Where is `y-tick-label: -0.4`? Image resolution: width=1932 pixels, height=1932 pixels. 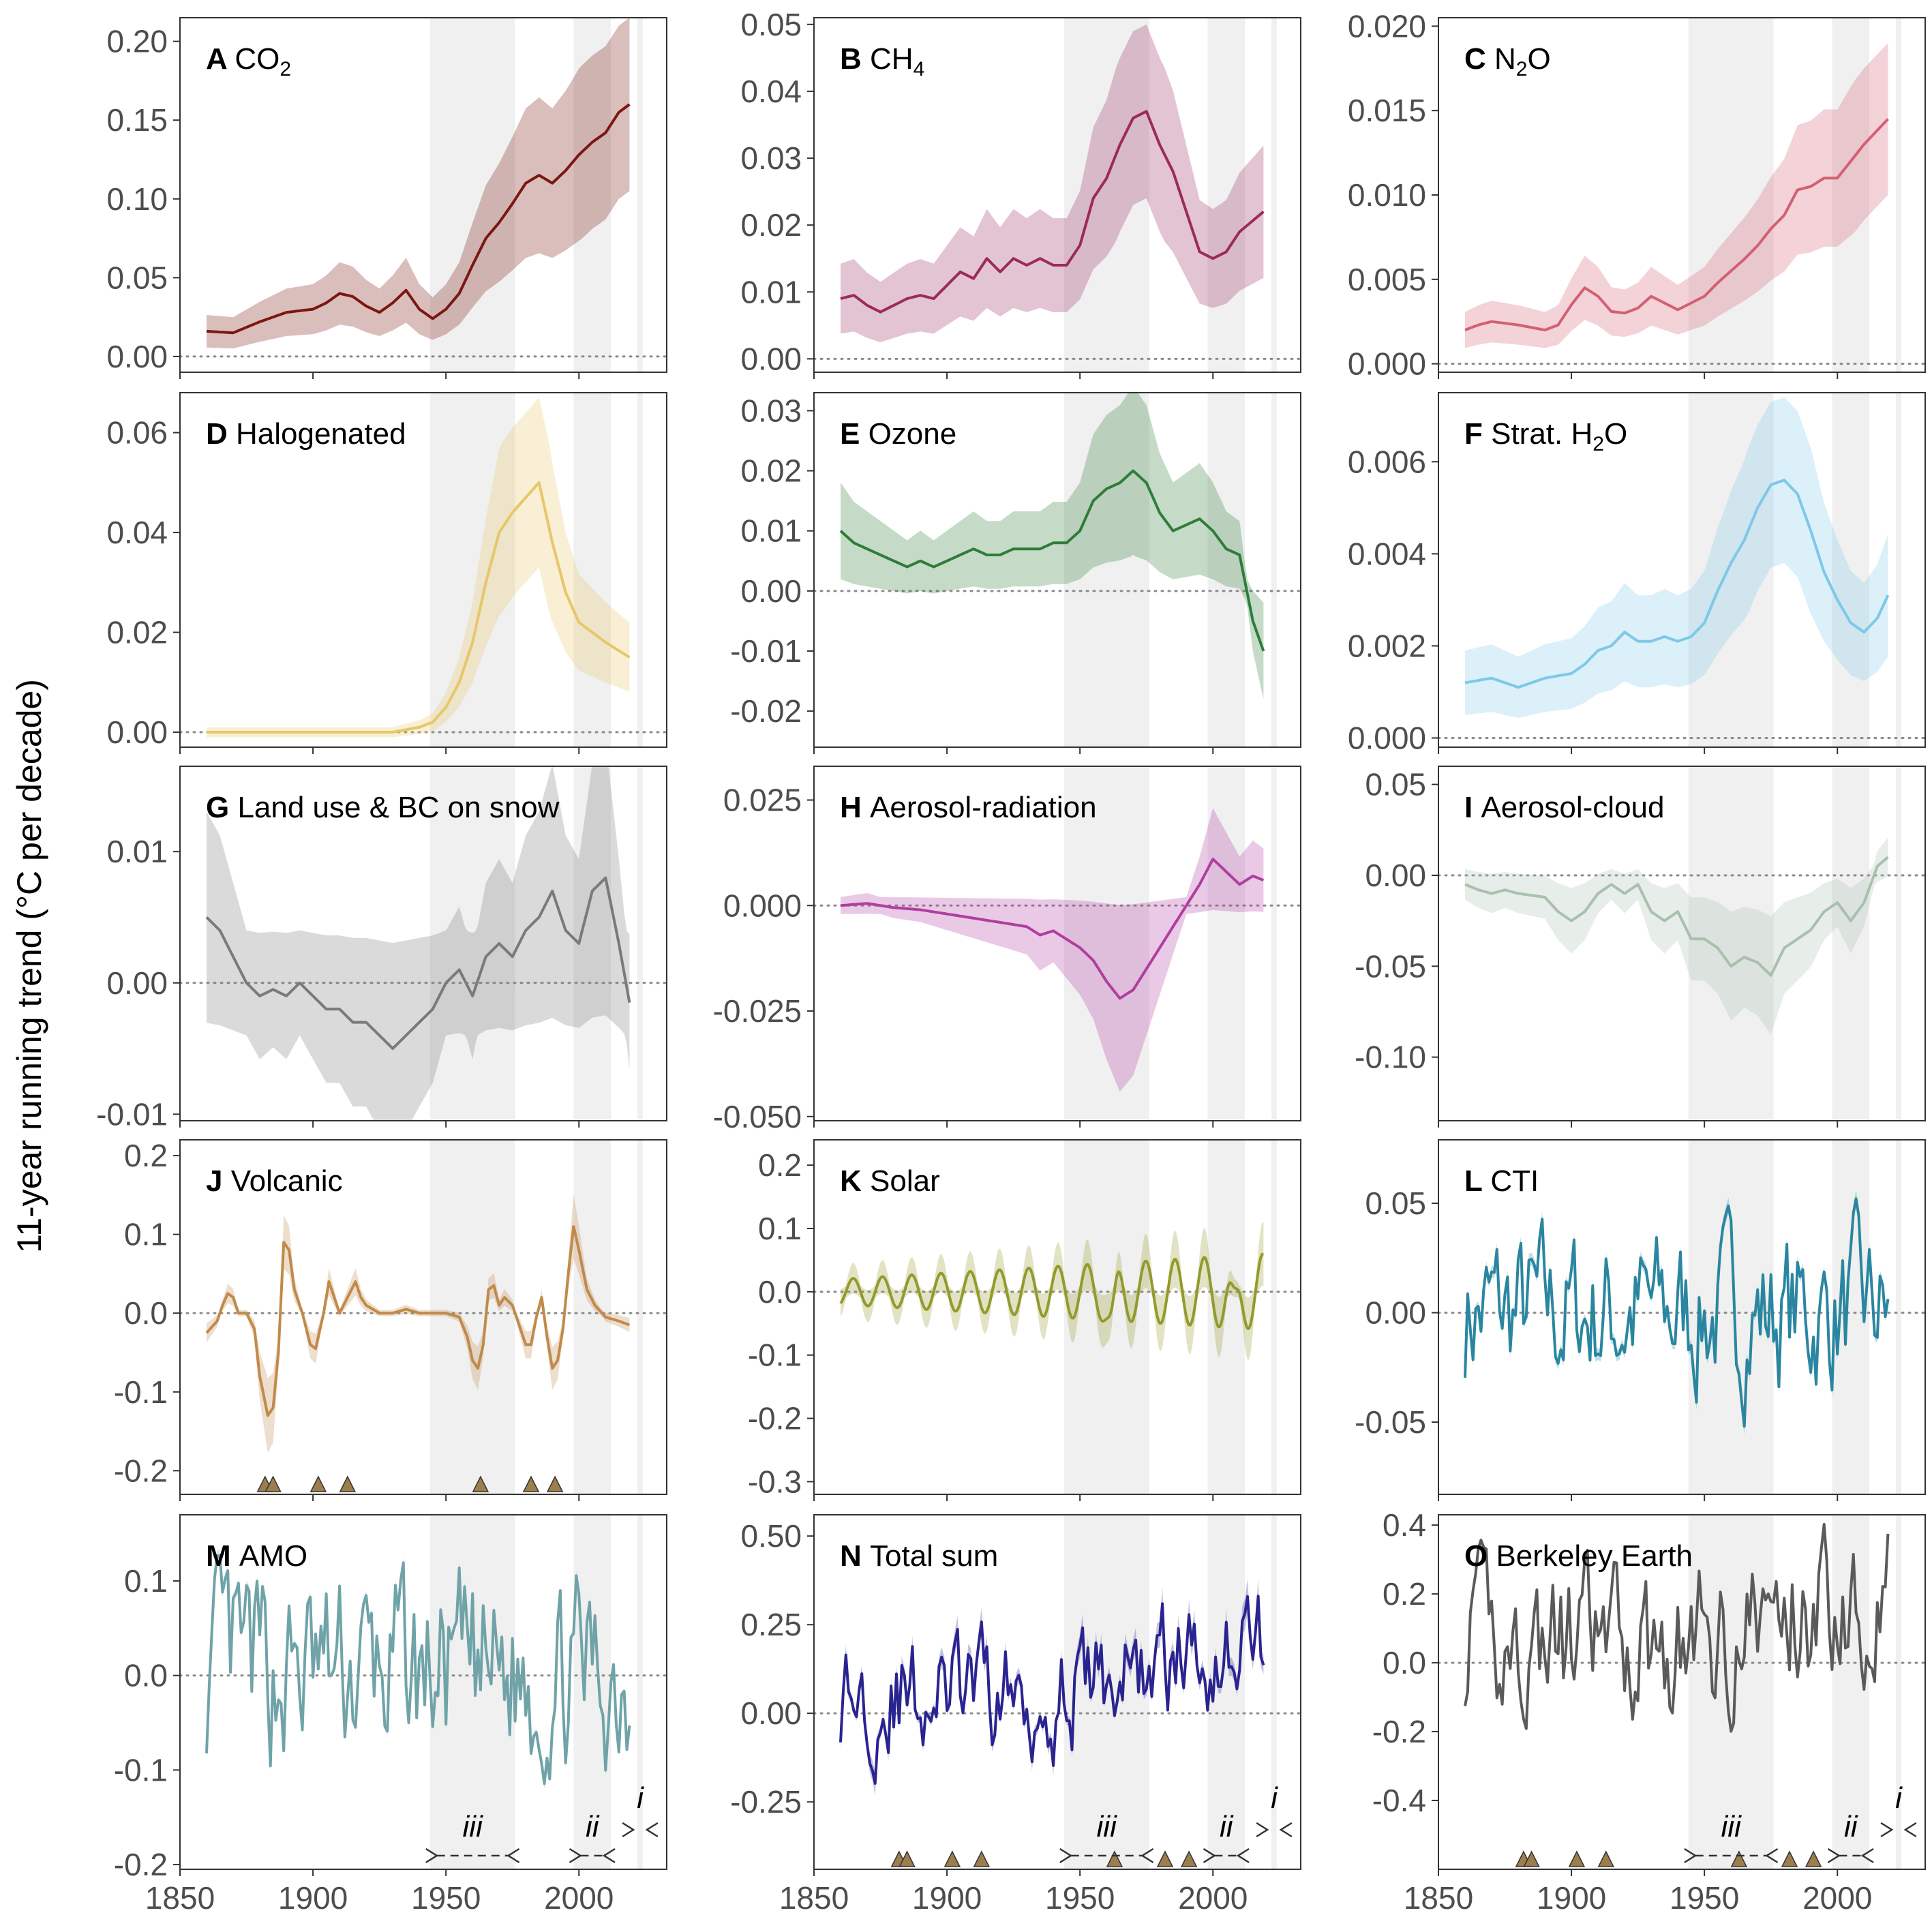
y-tick-label: -0.4 is located at coordinates (1399, 1801).